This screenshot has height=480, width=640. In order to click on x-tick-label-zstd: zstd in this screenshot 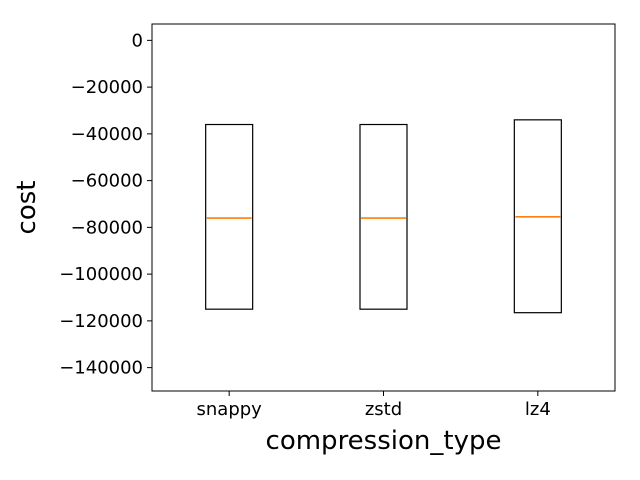, I will do `click(383, 409)`.